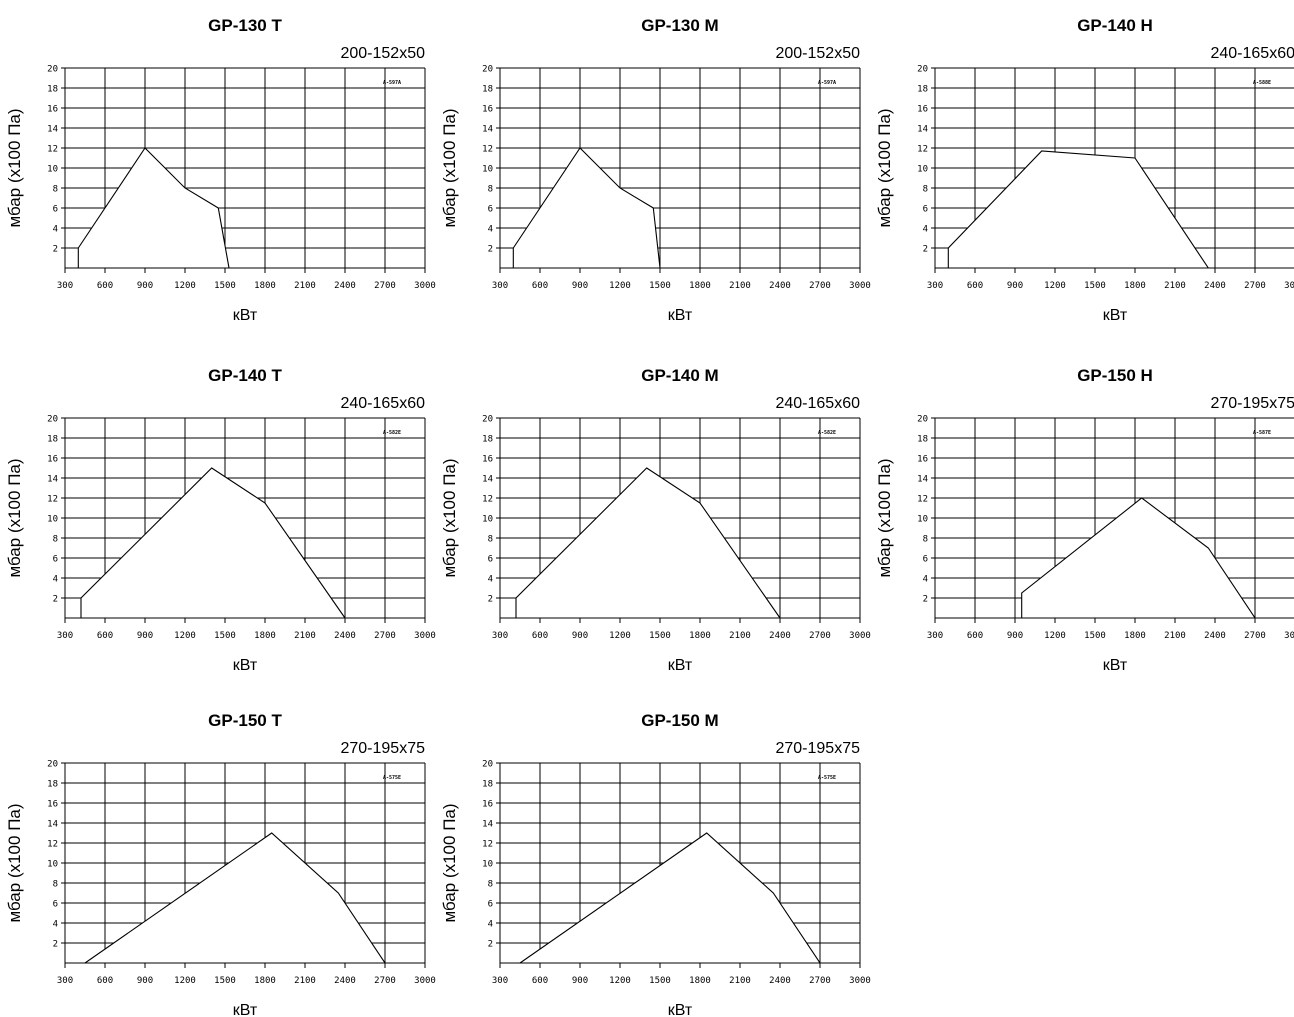  What do you see at coordinates (1262, 83) in the screenshot?
I see `drawing-code: A-588E` at bounding box center [1262, 83].